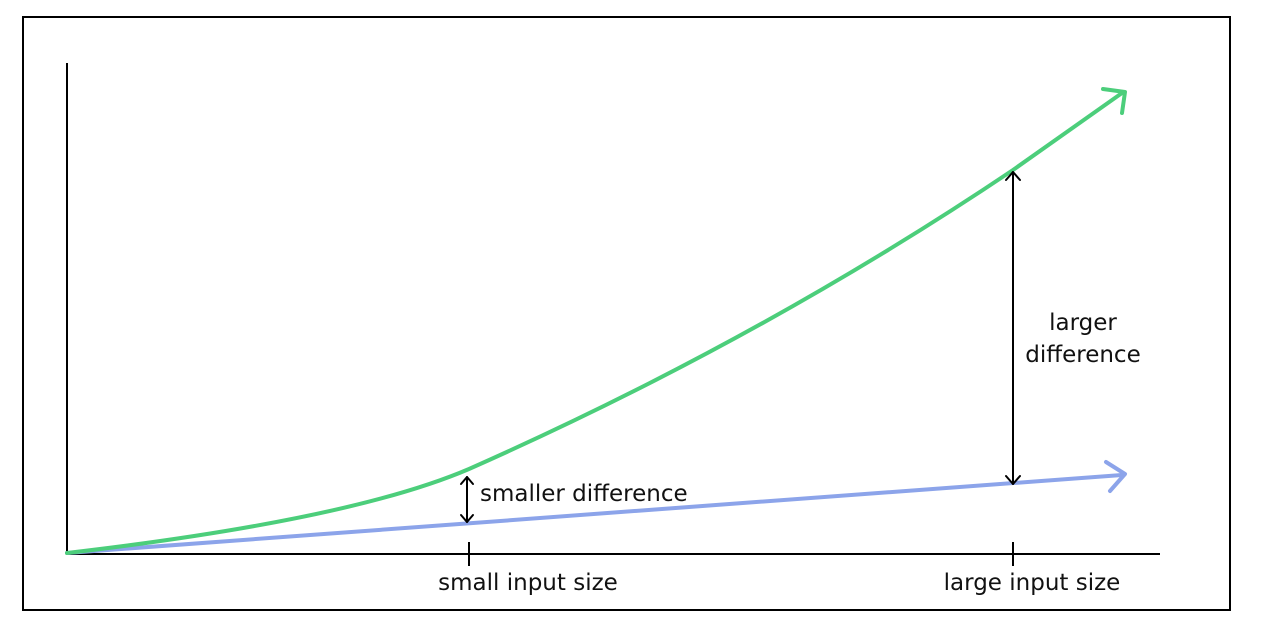 The image size is (1266, 639). What do you see at coordinates (584, 494) in the screenshot?
I see `smaller-difference-label: smaller difference` at bounding box center [584, 494].